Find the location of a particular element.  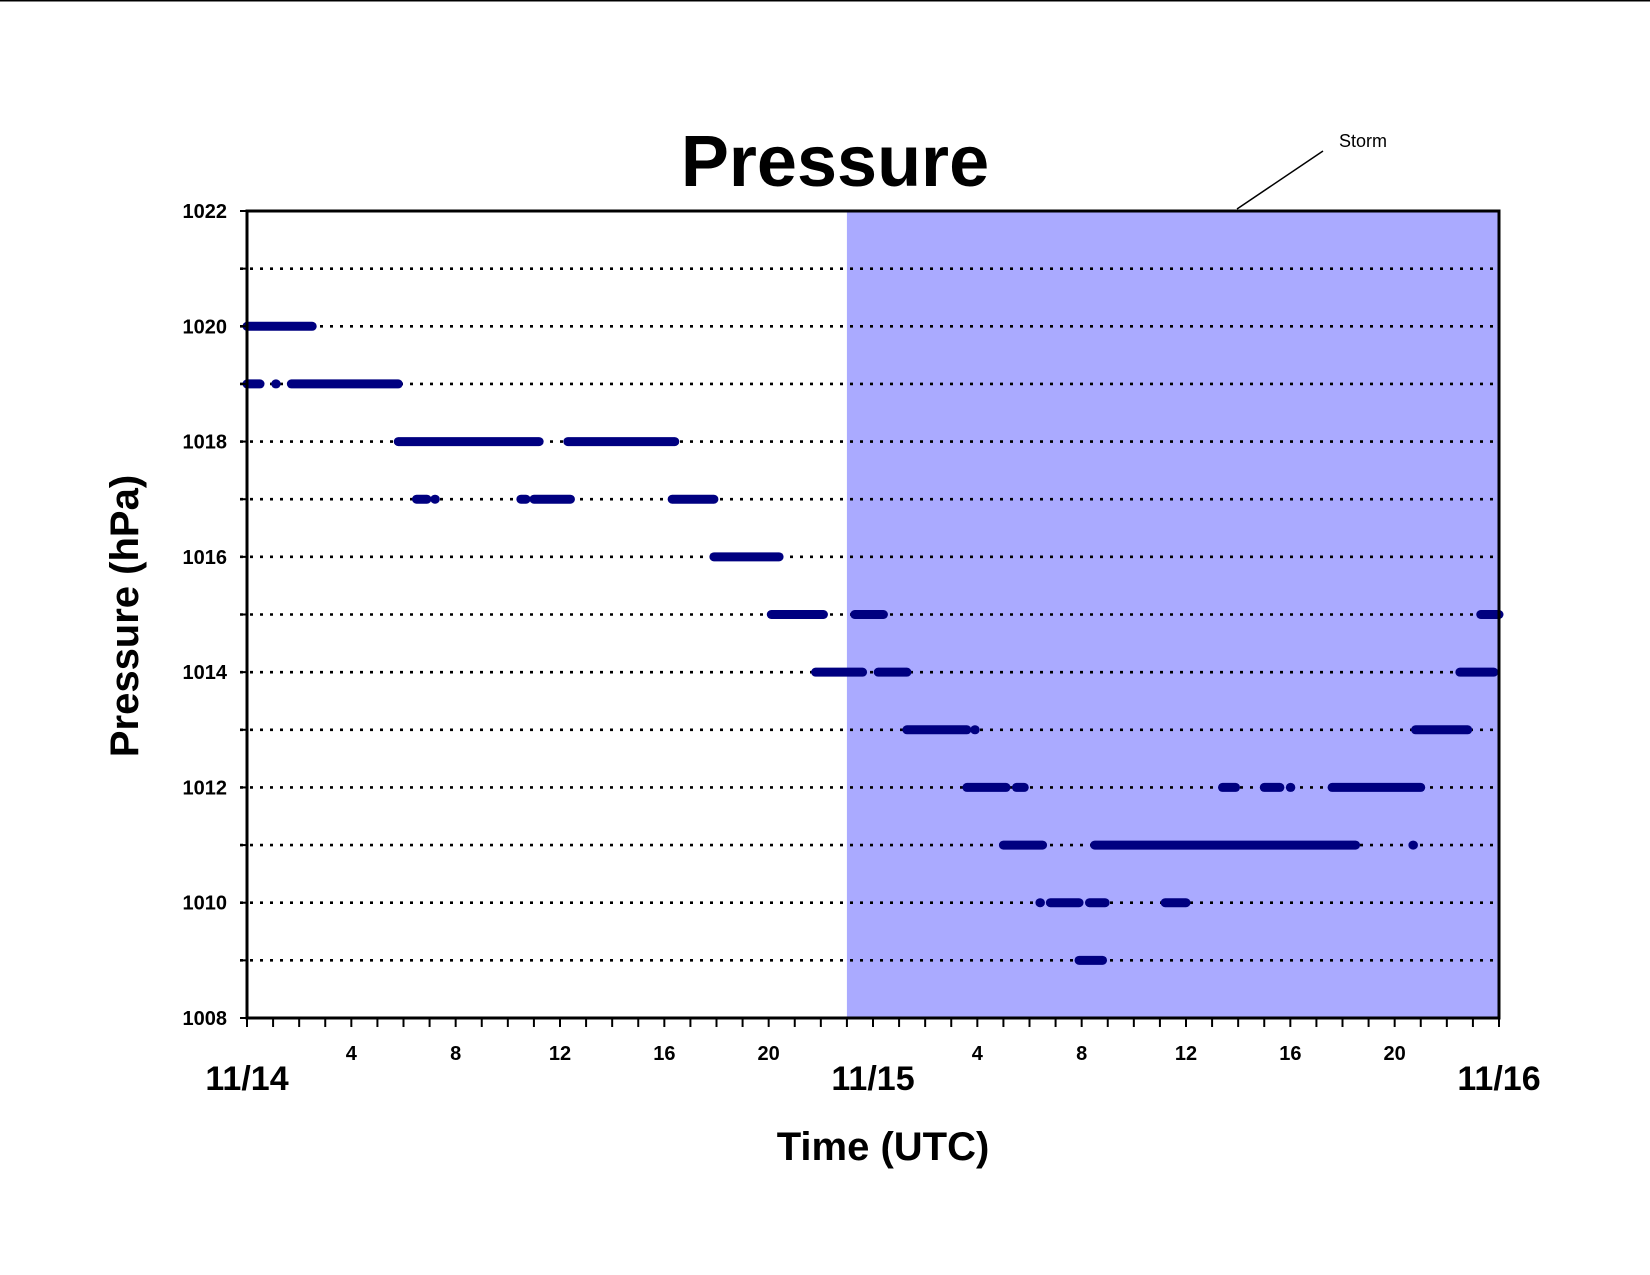

y-tick-label-1016: 1016 is located at coordinates (205, 558).